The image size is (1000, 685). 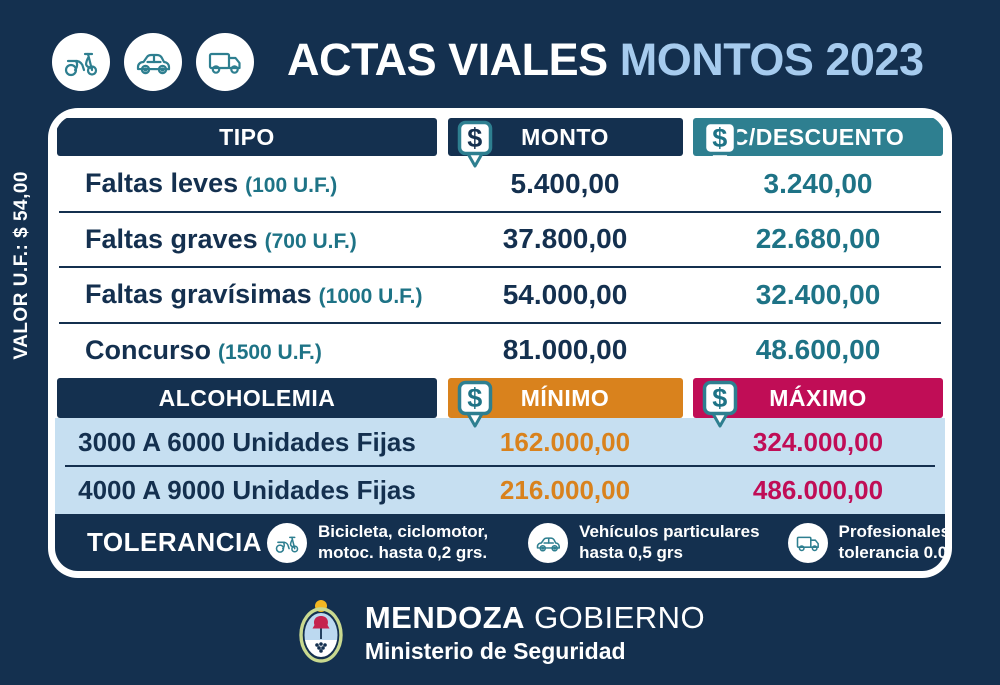 I want to click on page-title: ACTAS VIALES MONTOS 2023, so click(x=605, y=60).